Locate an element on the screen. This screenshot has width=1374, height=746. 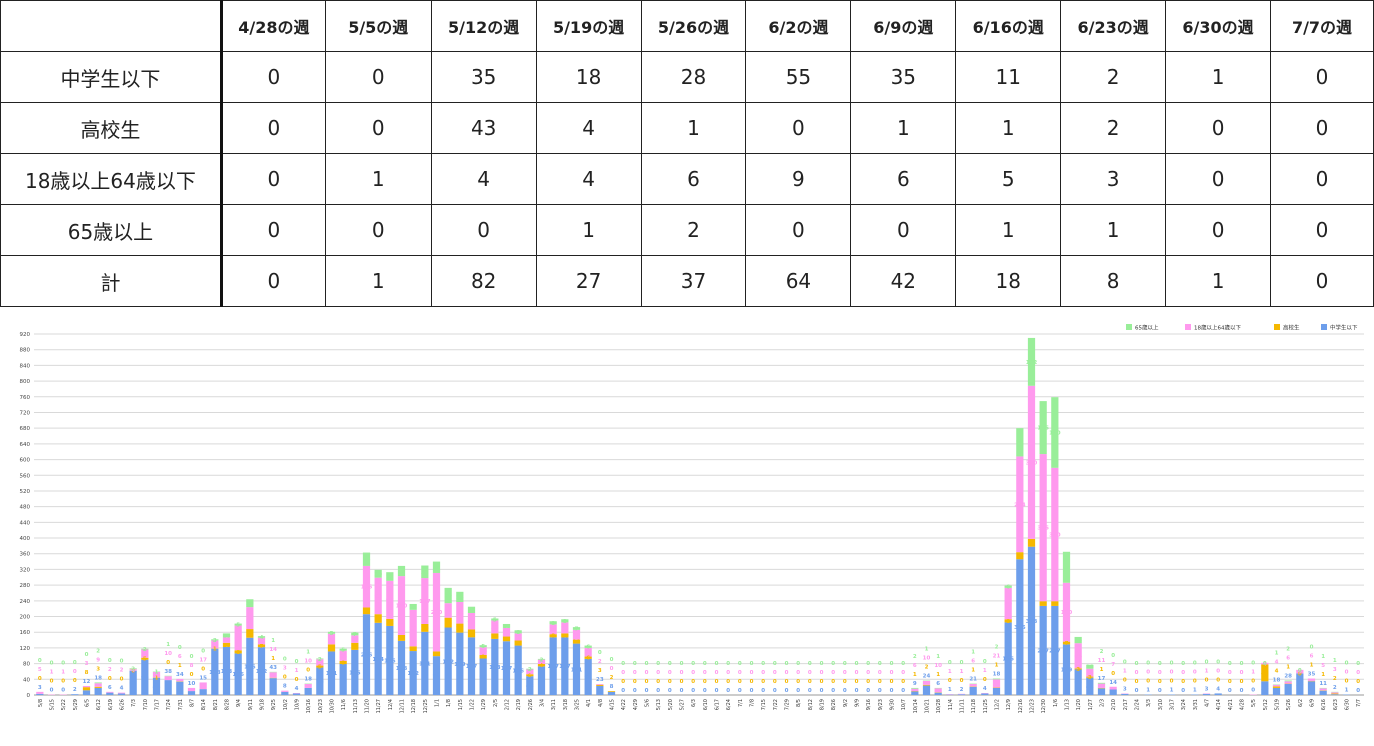
x-tick-label: 12/9 is located at coordinates (1009, 704).